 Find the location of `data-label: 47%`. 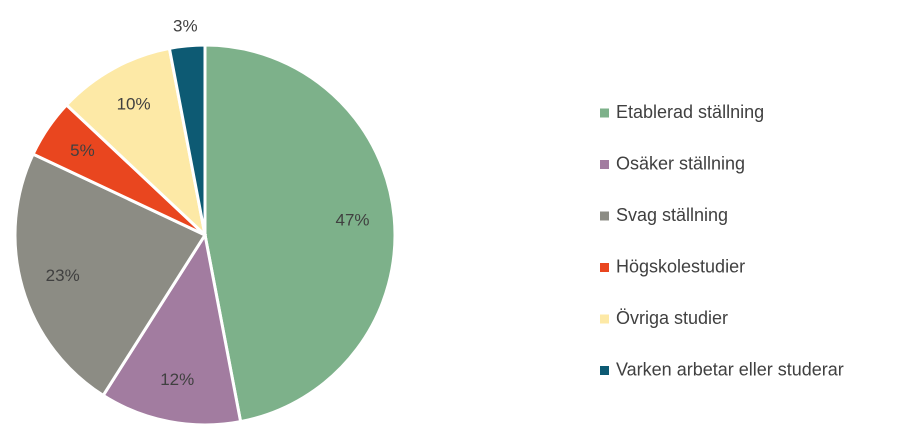

data-label: 47% is located at coordinates (353, 220).